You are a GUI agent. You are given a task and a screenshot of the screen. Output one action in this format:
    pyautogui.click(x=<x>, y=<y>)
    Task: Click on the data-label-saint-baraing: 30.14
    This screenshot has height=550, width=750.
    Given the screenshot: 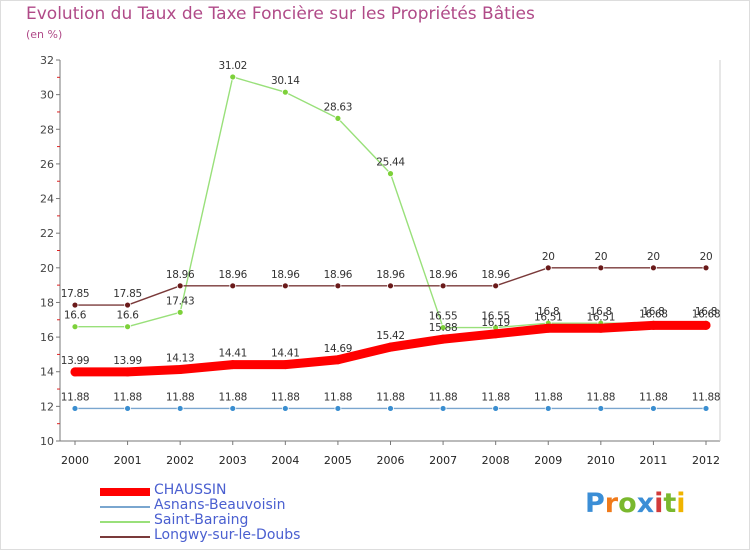 What is the action you would take?
    pyautogui.click(x=285, y=81)
    